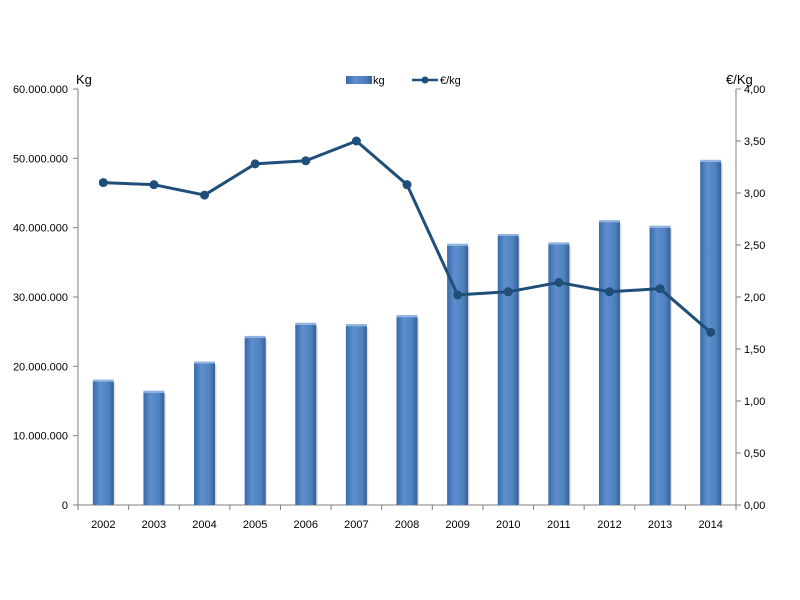  I want to click on x-tick-label: 2002, so click(103, 525).